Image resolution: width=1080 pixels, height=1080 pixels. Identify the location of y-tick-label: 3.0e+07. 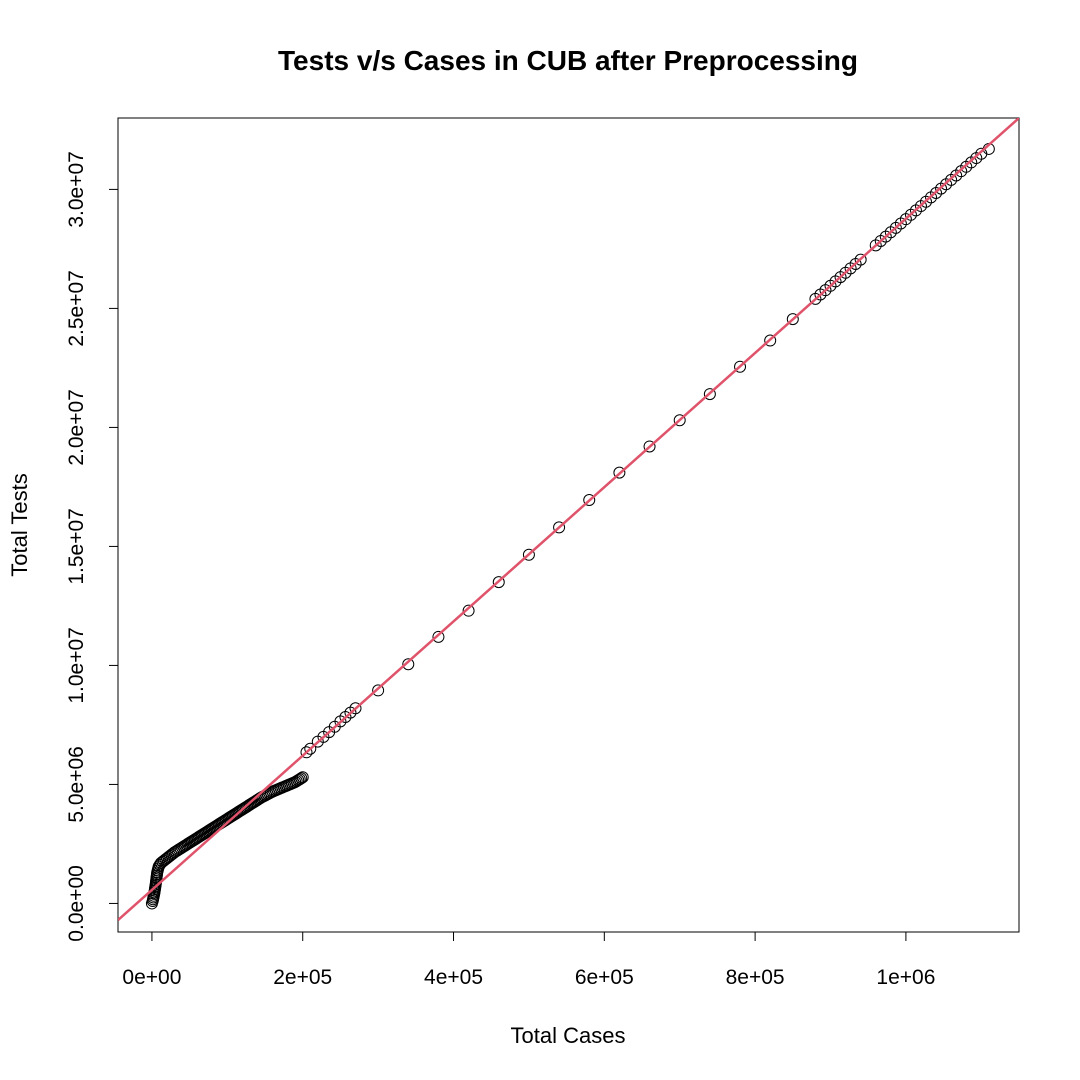
(76, 189).